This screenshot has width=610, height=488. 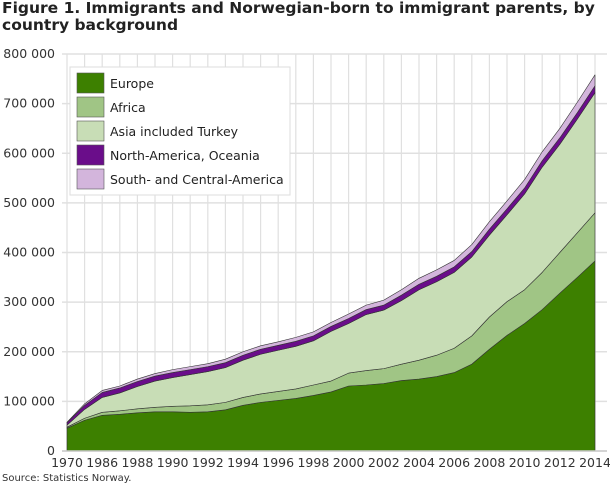 What do you see at coordinates (313, 462) in the screenshot?
I see `x-tick-label: 1998` at bounding box center [313, 462].